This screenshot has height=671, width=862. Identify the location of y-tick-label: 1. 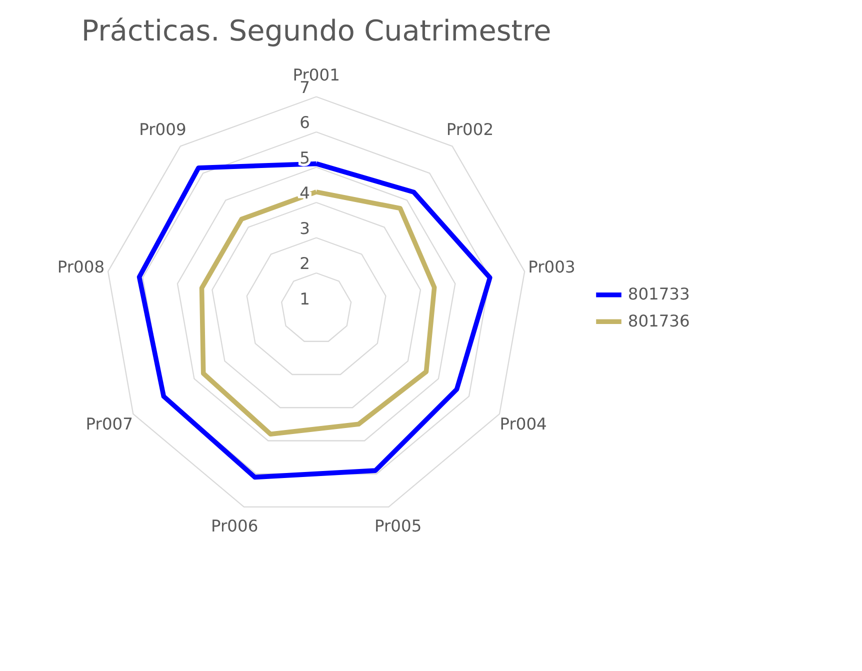
(305, 298).